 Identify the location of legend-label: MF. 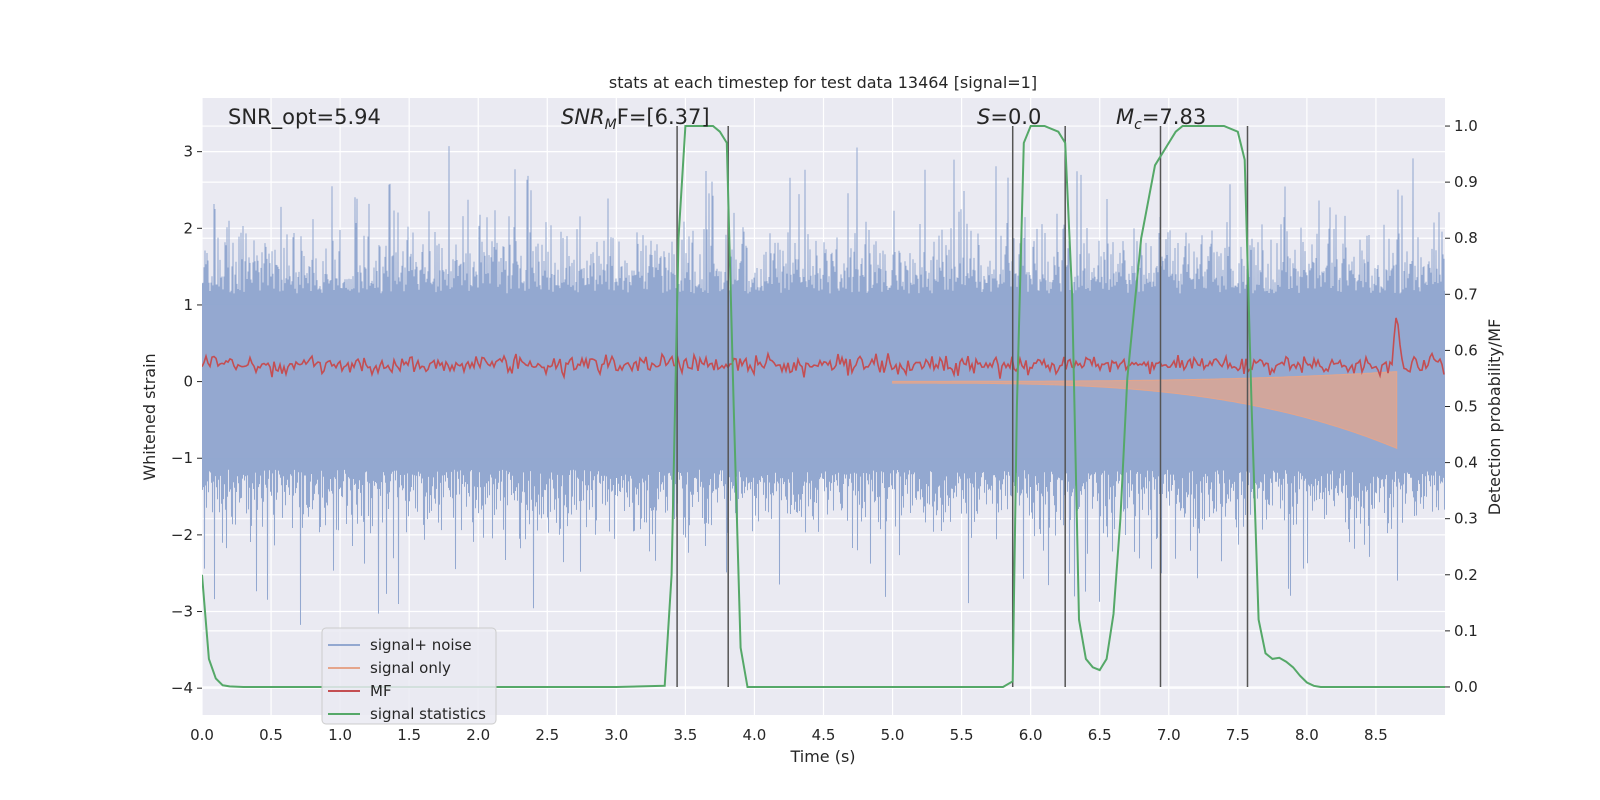
(381, 691).